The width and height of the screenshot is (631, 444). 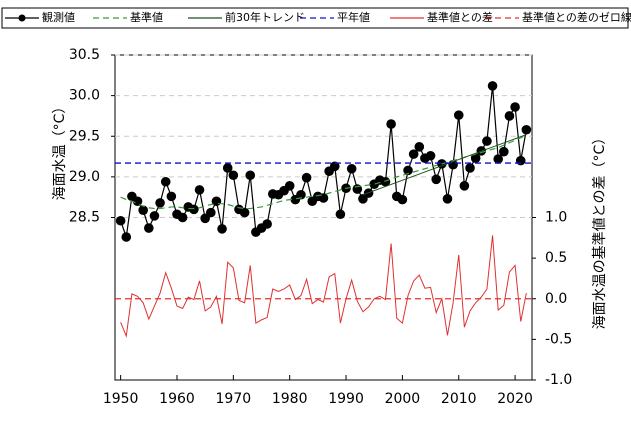 I want to click on y-tick-label: 29.0, so click(x=84, y=177).